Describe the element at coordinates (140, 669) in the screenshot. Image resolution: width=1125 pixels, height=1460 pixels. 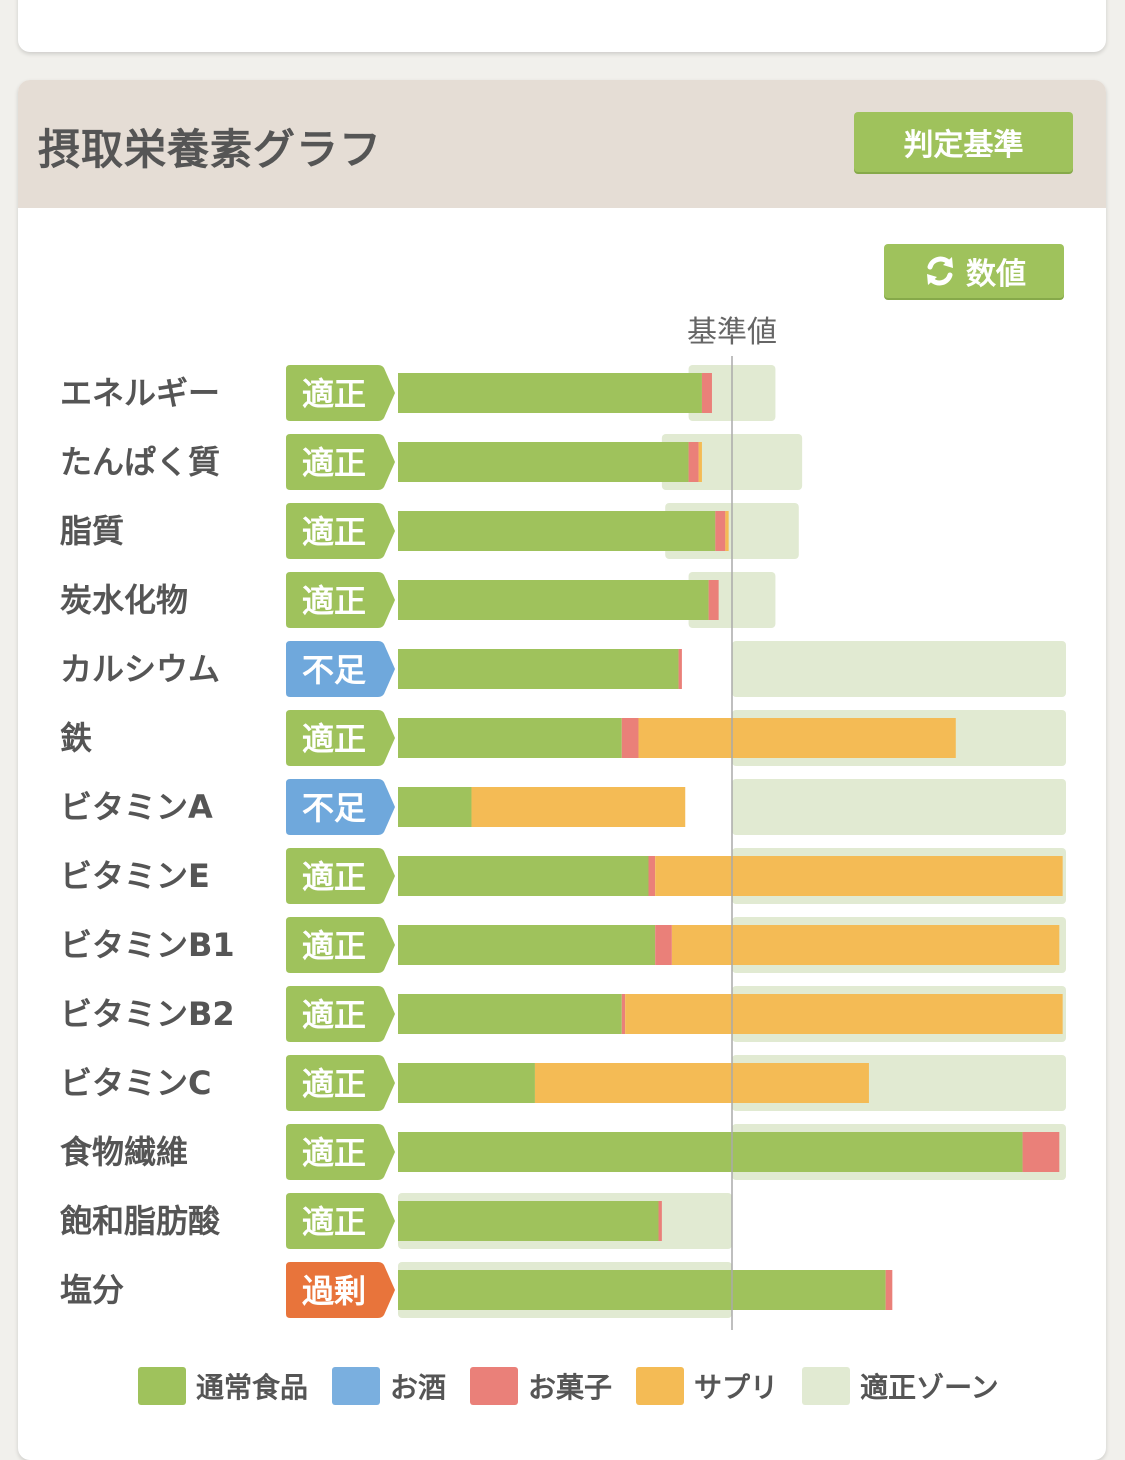
I see `nutrient-label: カルシウム` at that location.